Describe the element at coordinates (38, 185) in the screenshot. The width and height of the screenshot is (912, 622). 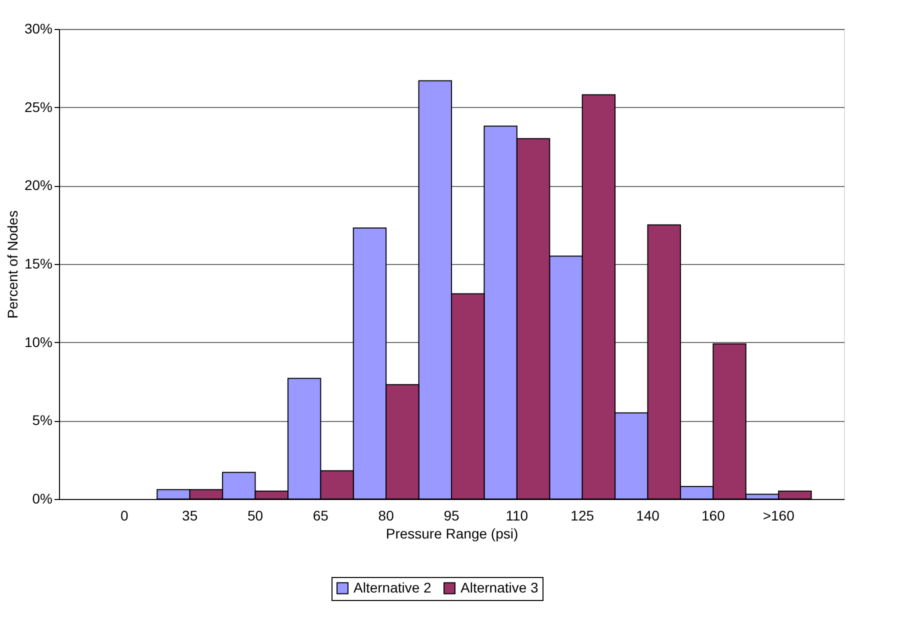
I see `y-tick-label: 20%` at that location.